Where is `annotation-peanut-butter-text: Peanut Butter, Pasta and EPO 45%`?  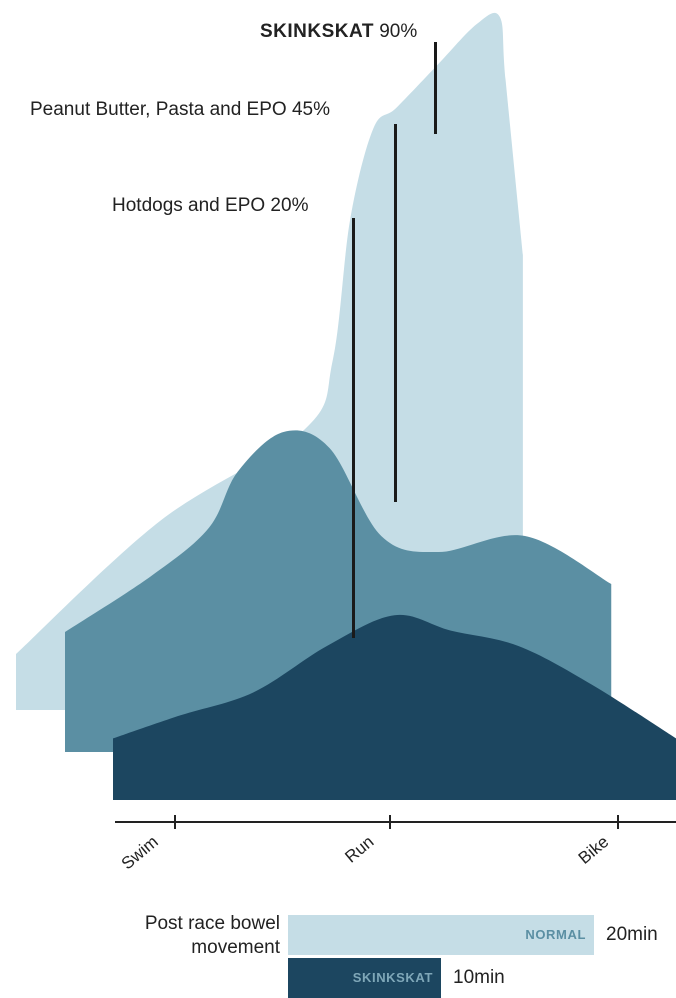
annotation-peanut-butter-text: Peanut Butter, Pasta and EPO 45% is located at coordinates (180, 109).